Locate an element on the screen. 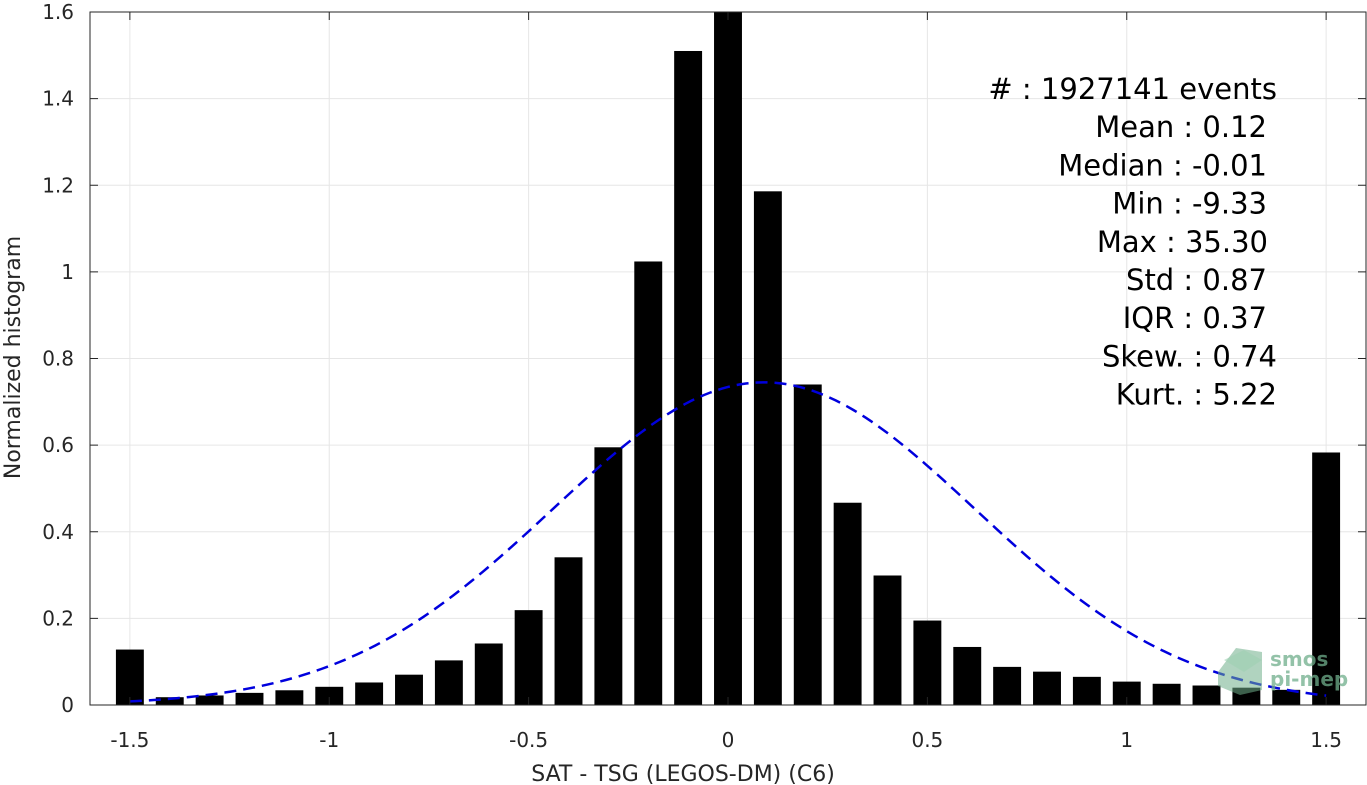 The width and height of the screenshot is (1367, 785). x-tick-label: 1.5 is located at coordinates (1326, 740).